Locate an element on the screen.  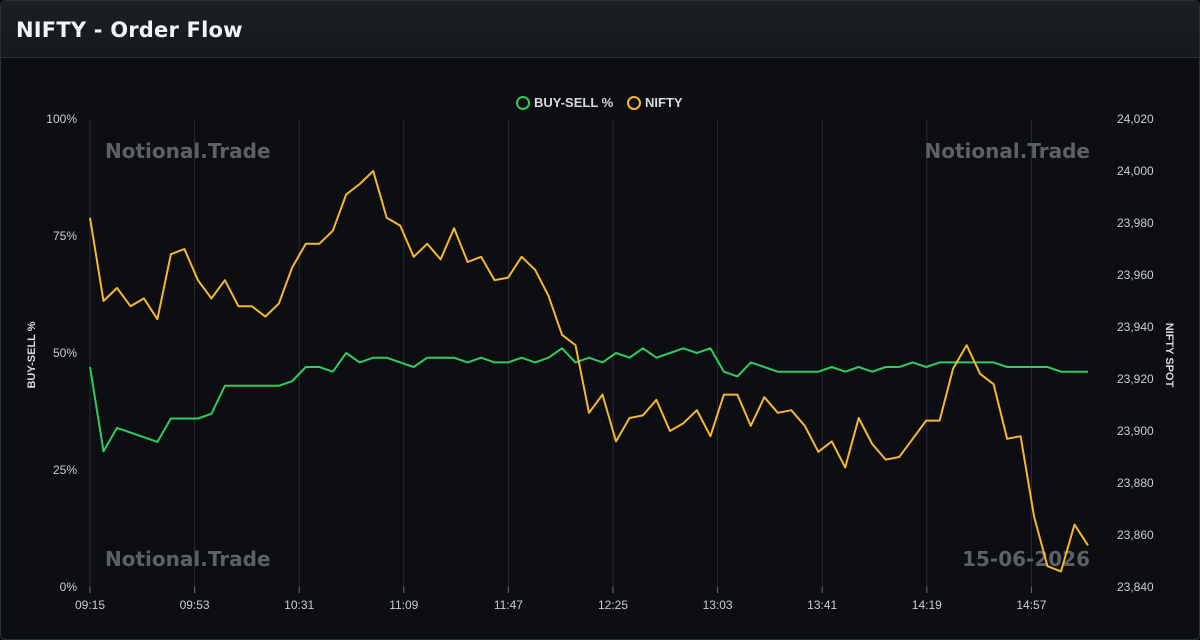
y-right-tick-label: 23,840 is located at coordinates (1135, 587).